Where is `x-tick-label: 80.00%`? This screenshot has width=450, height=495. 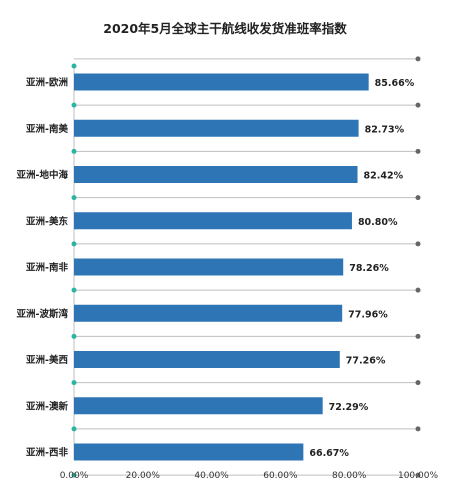 x-tick-label: 80.00% is located at coordinates (349, 476).